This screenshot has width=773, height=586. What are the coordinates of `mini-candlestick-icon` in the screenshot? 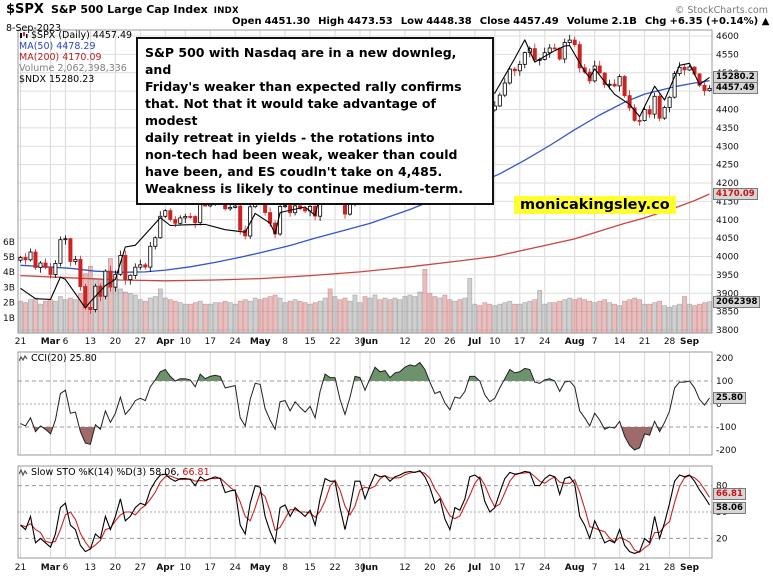 It's located at (24, 35).